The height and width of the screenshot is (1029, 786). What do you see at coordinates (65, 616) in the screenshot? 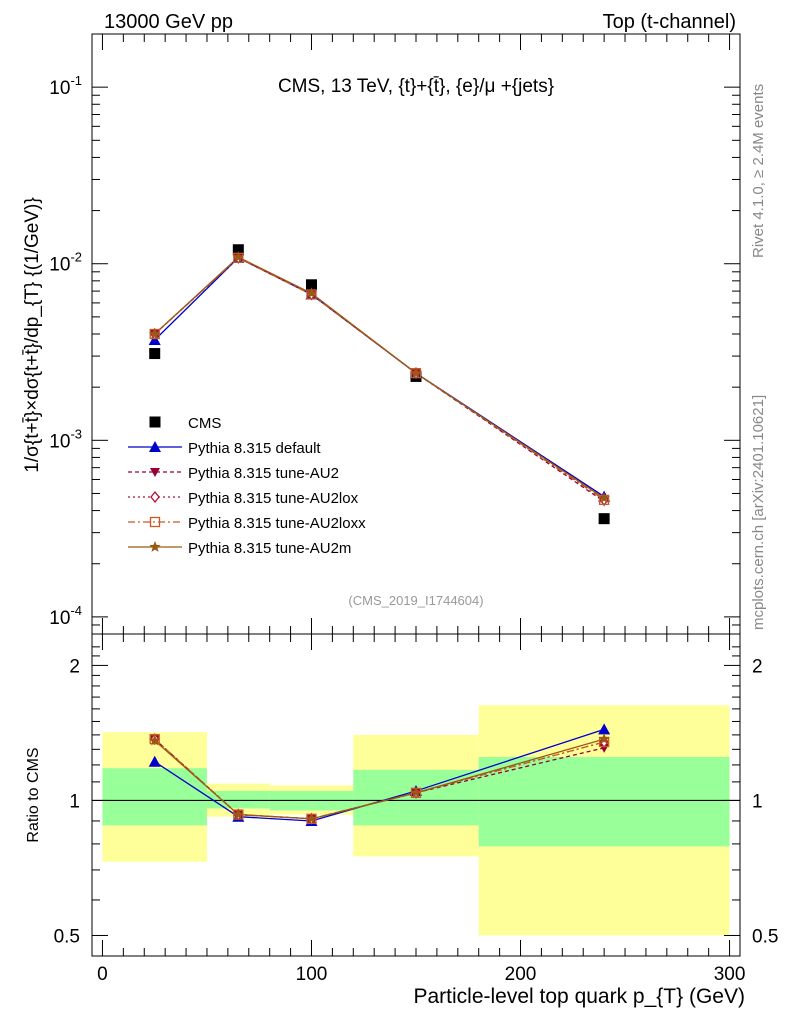
I see `main-y-tick-label: 10⁻⁴` at bounding box center [65, 616].